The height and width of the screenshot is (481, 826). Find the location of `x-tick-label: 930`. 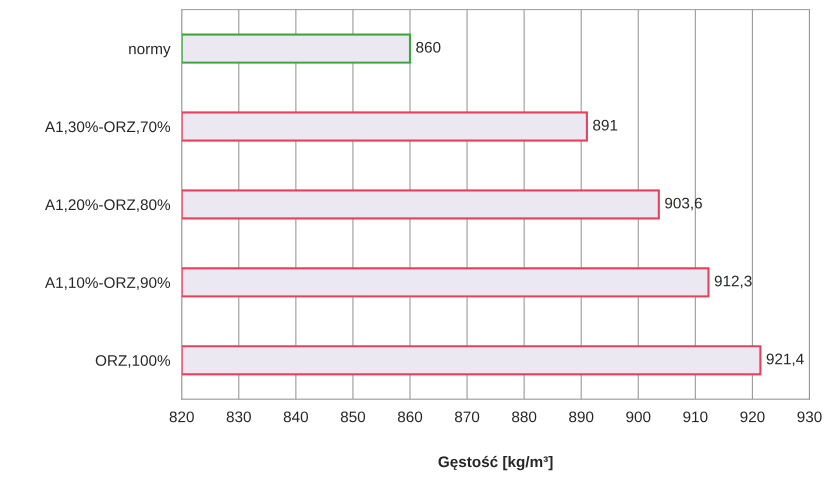

x-tick-label: 930 is located at coordinates (809, 416).